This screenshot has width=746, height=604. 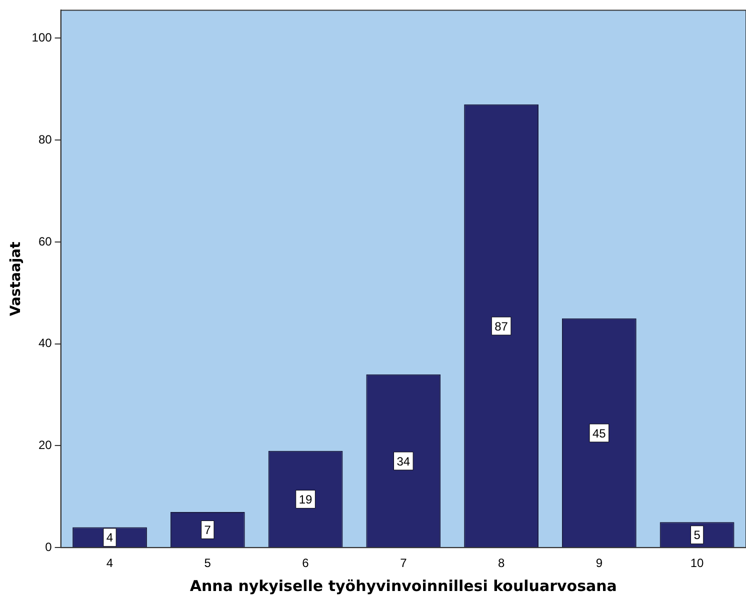 What do you see at coordinates (501, 563) in the screenshot?
I see `x-tick-label: 8` at bounding box center [501, 563].